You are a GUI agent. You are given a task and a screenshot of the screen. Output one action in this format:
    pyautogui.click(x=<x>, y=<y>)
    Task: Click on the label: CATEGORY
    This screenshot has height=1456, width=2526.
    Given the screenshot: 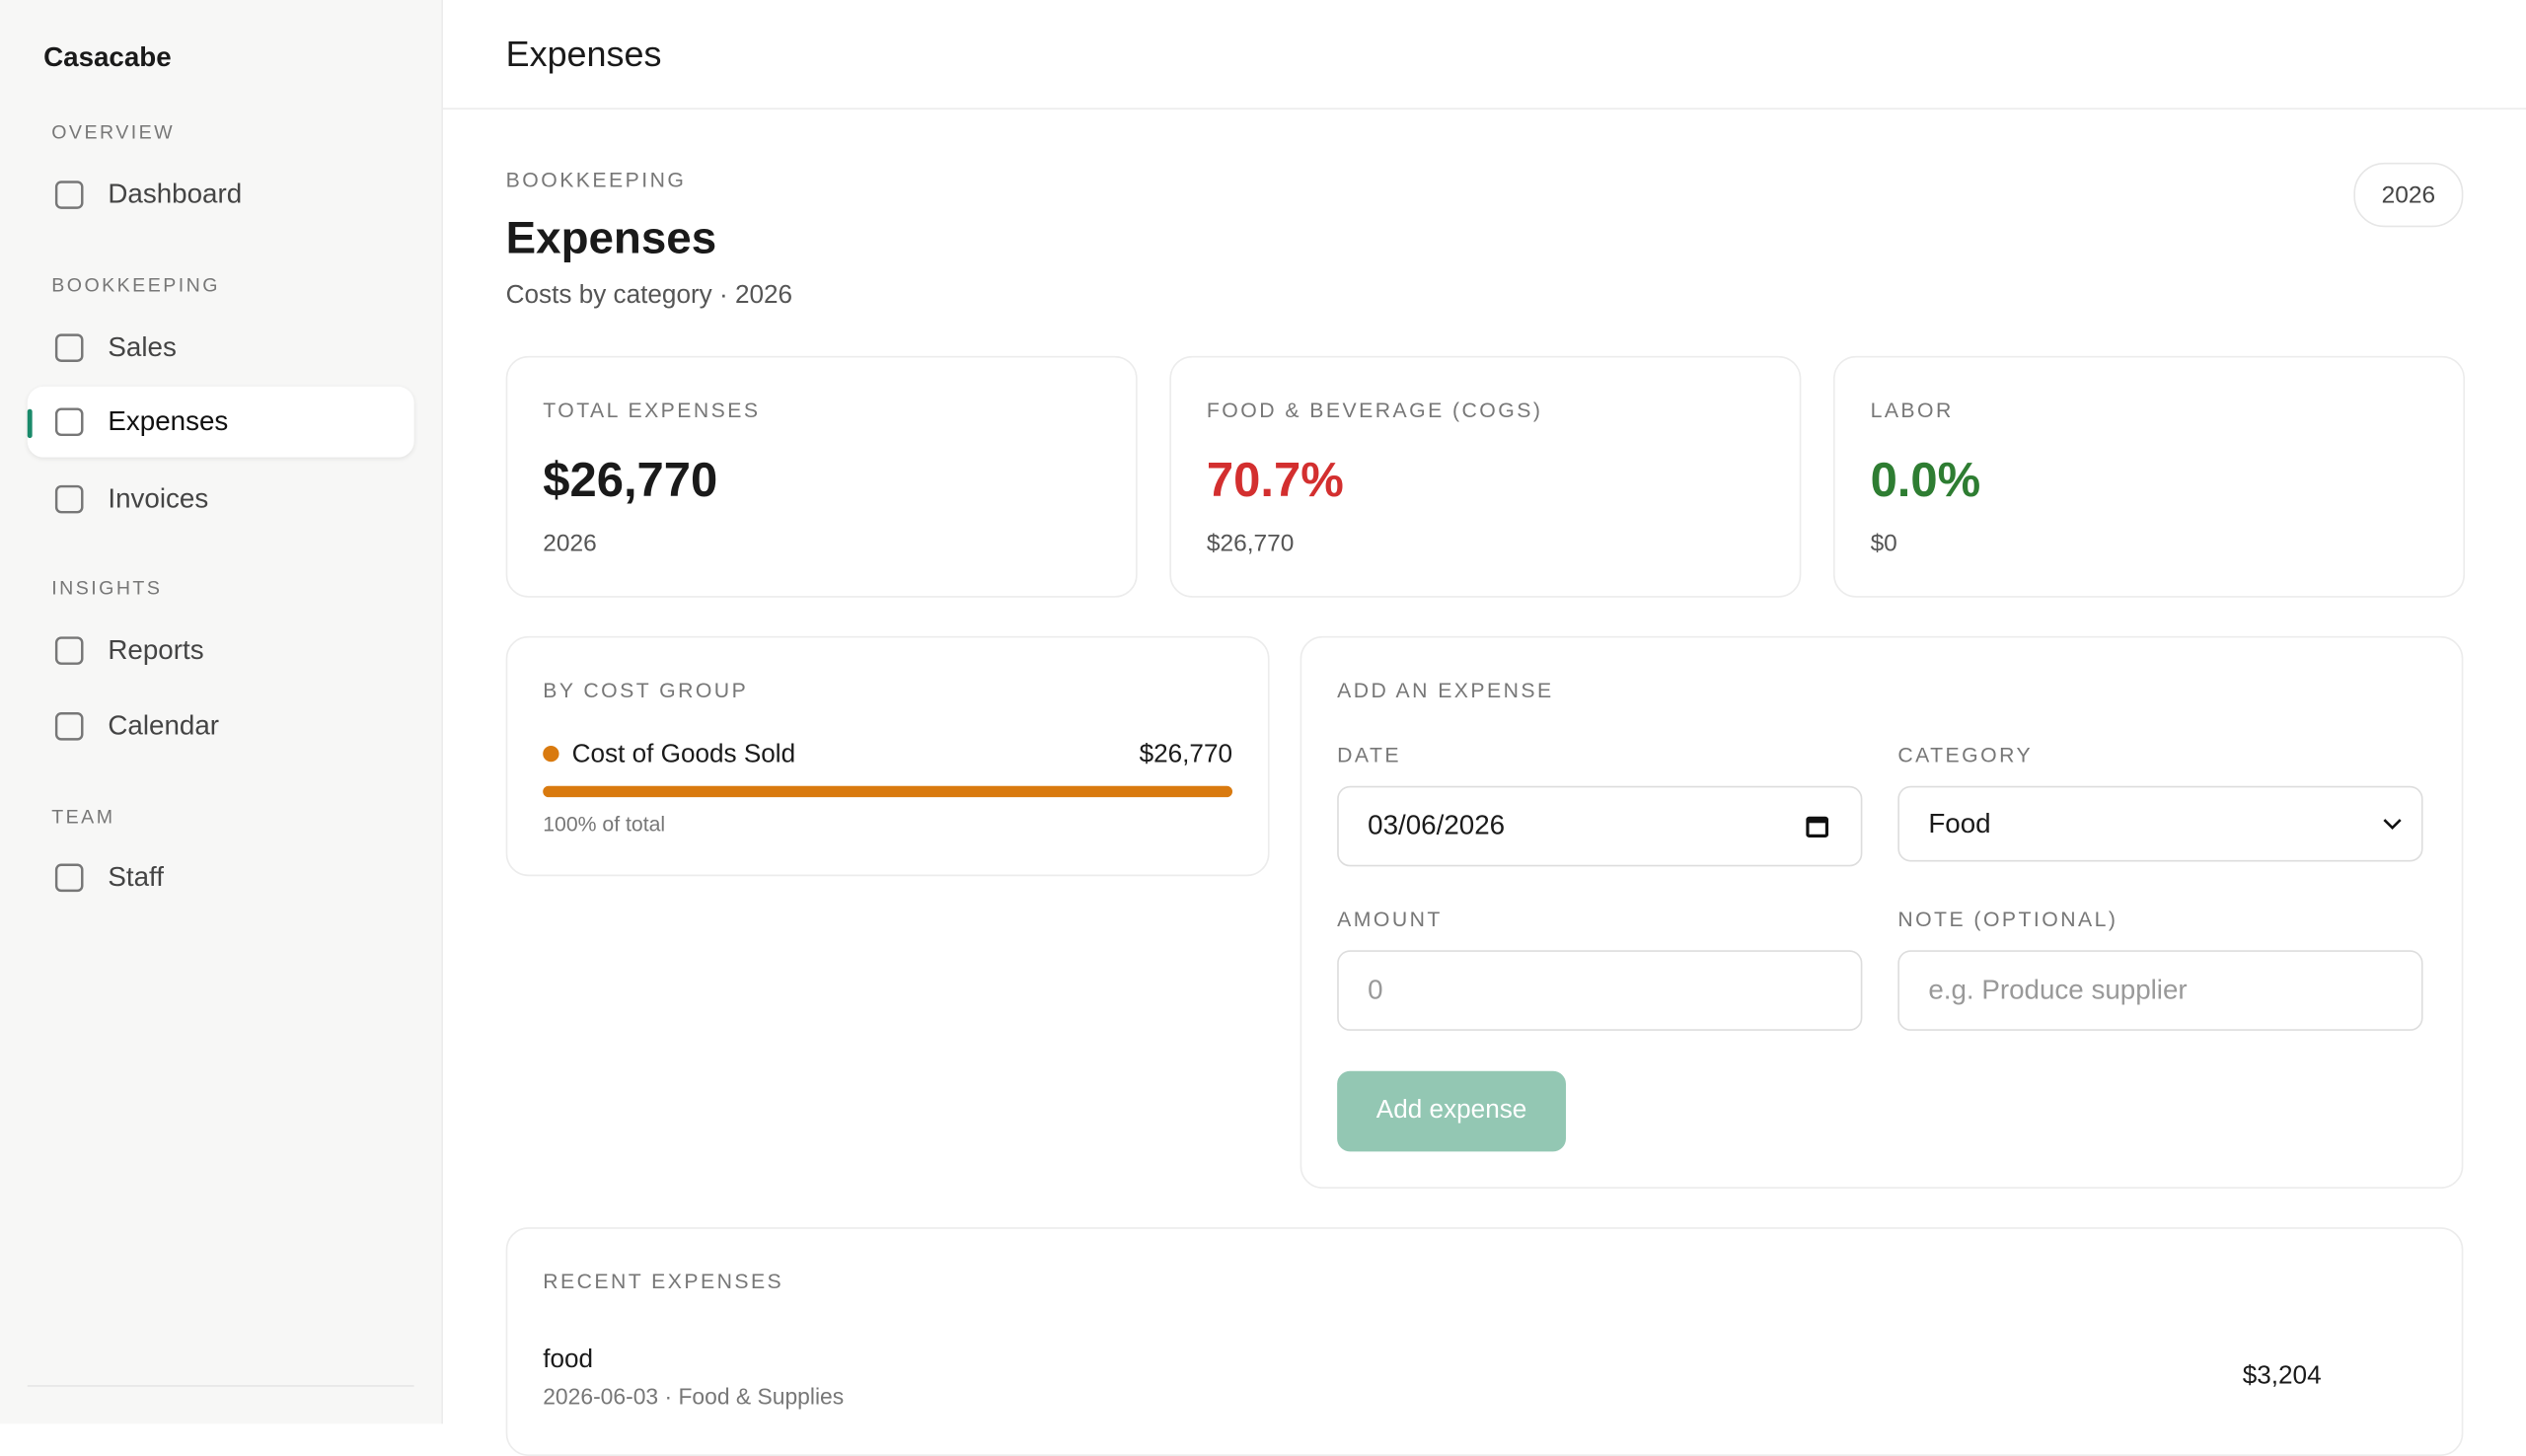 What is the action you would take?
    pyautogui.click(x=1965, y=754)
    